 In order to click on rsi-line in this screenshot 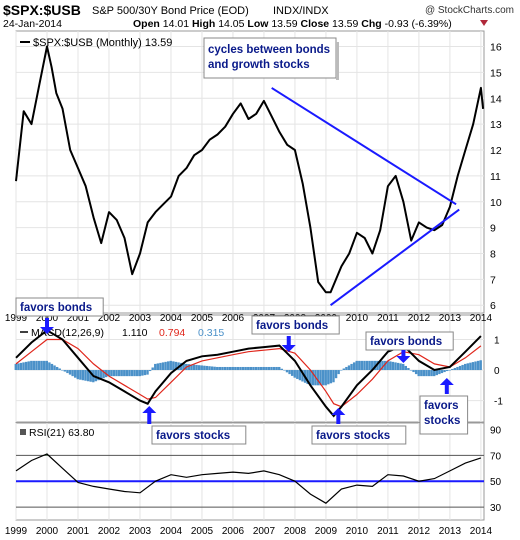, I will do `click(248, 478)`.